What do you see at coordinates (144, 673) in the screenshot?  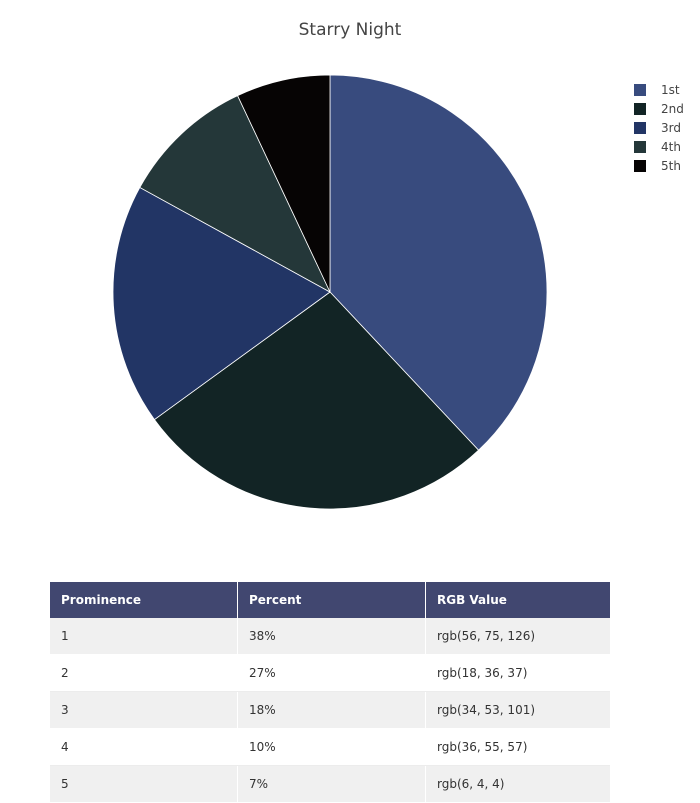 I see `cell-prominence: 2` at bounding box center [144, 673].